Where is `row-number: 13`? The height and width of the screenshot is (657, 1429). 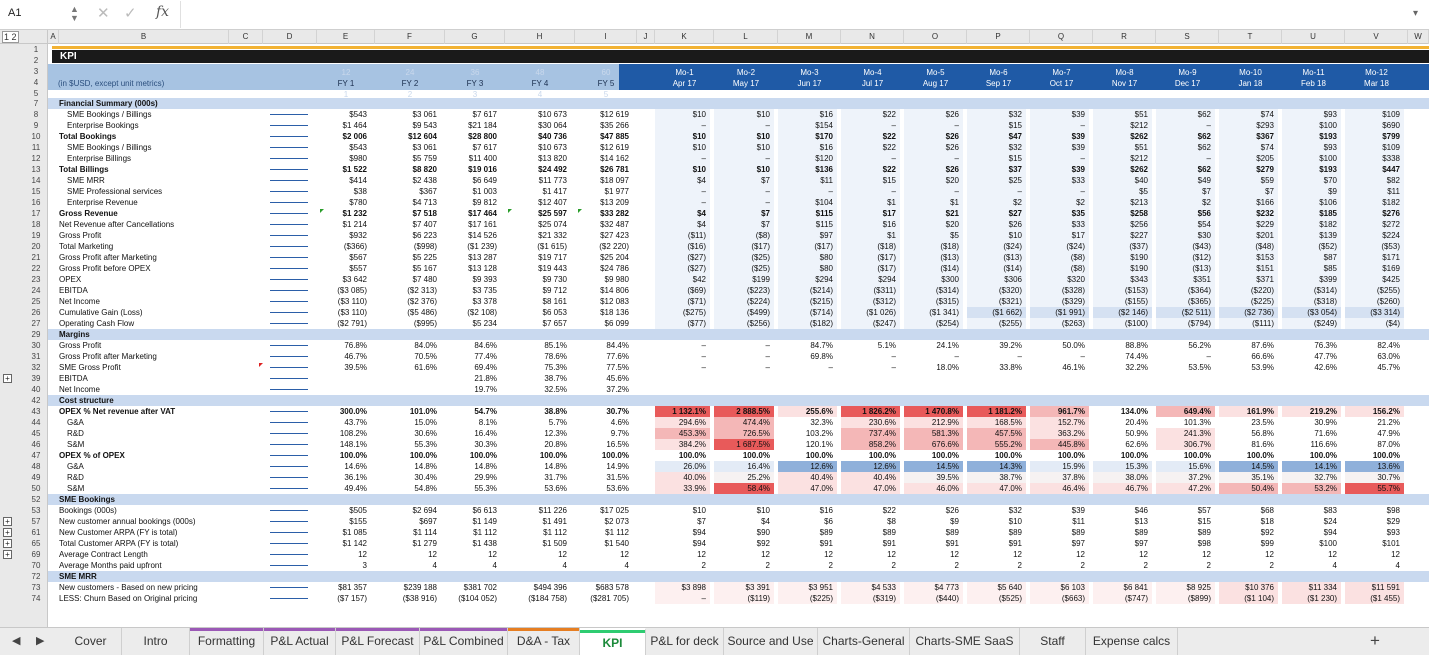 row-number: 13 is located at coordinates (36, 169).